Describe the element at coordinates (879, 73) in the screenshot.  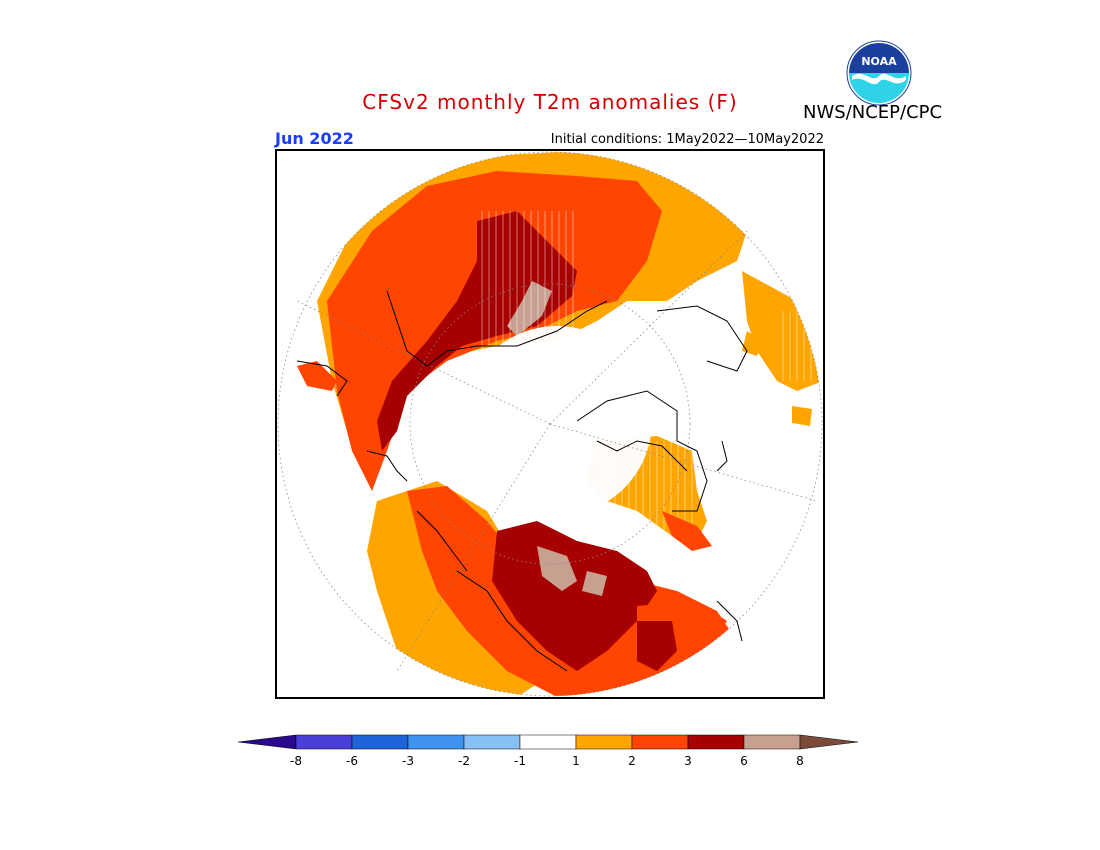
I see `noaa-logo: NOAA` at that location.